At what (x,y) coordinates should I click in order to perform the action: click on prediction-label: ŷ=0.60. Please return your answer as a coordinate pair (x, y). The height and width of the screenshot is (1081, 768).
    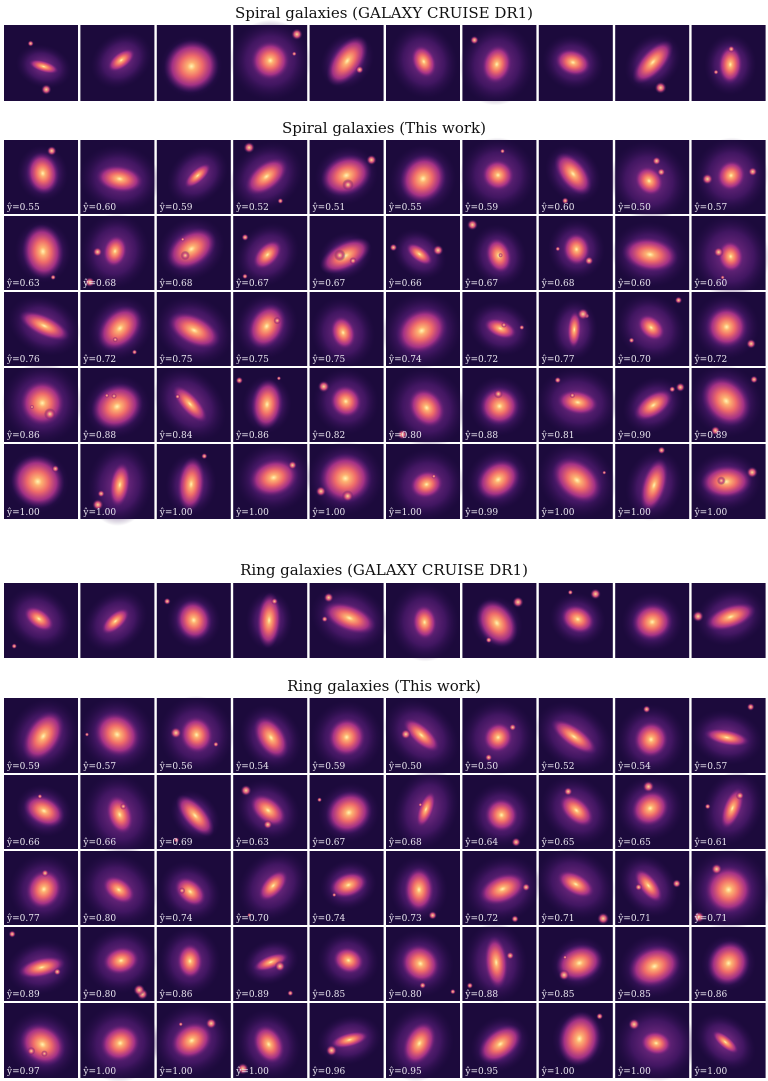
    Looking at the image, I should click on (634, 283).